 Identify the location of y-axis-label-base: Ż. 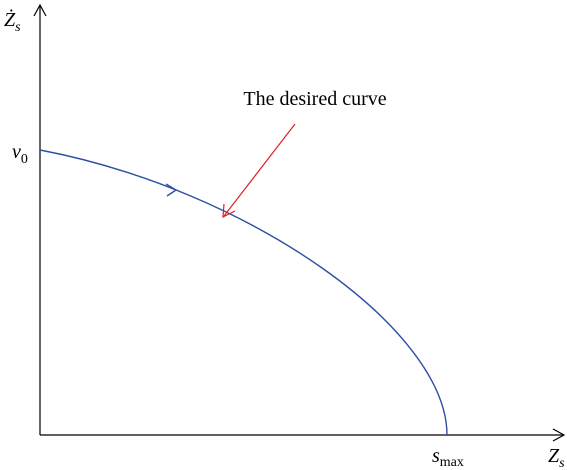
(10, 19).